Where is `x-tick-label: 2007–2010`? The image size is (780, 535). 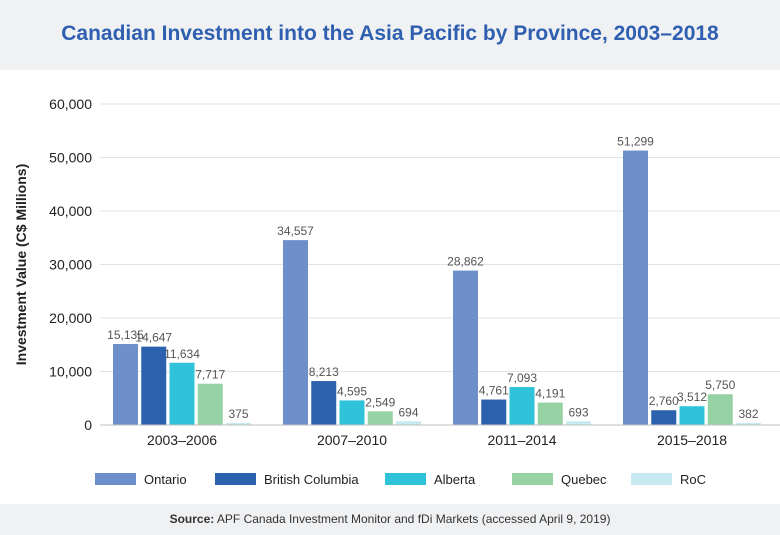
x-tick-label: 2007–2010 is located at coordinates (352, 440).